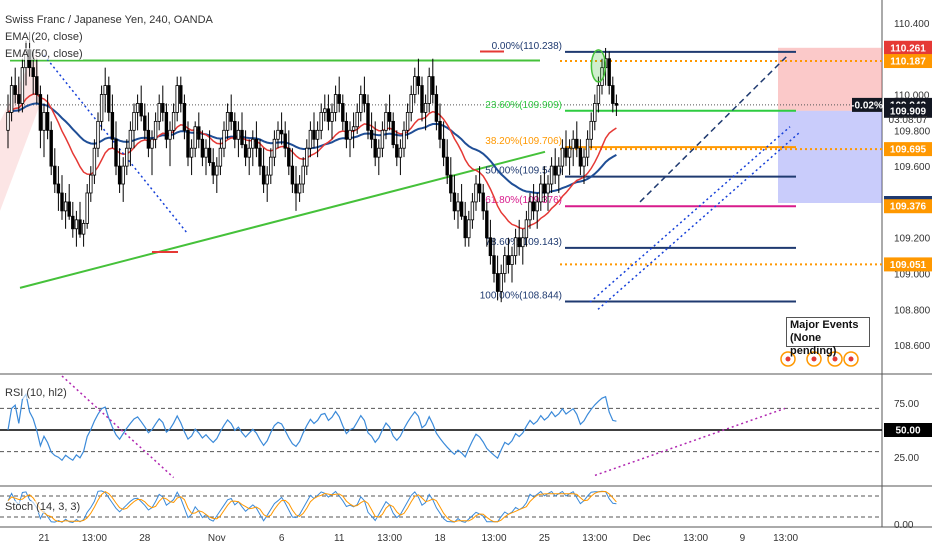  I want to click on price-change-label: -0.02%, so click(867, 105).